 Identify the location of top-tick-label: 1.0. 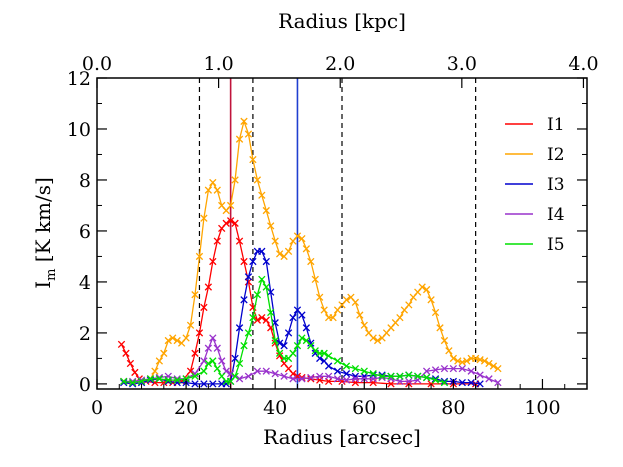
(218, 64).